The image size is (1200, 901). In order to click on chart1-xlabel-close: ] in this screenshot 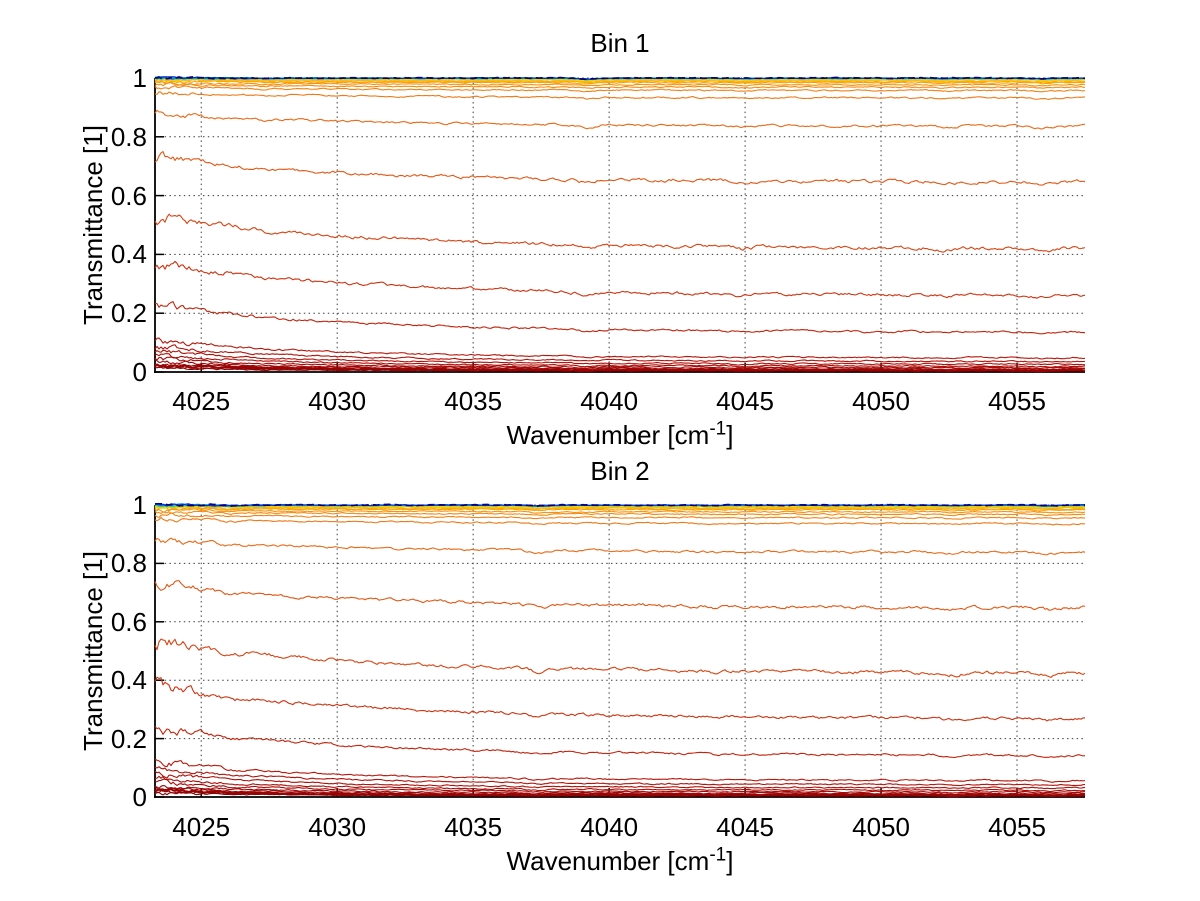, I will do `click(730, 435)`.